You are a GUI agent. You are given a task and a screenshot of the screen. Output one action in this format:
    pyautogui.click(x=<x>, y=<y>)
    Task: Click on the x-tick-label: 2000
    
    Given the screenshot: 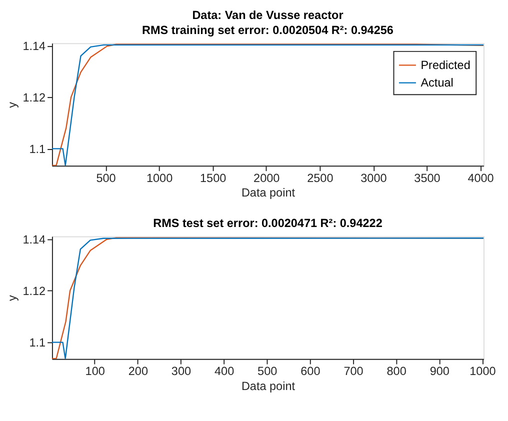 What is the action you would take?
    pyautogui.click(x=267, y=178)
    